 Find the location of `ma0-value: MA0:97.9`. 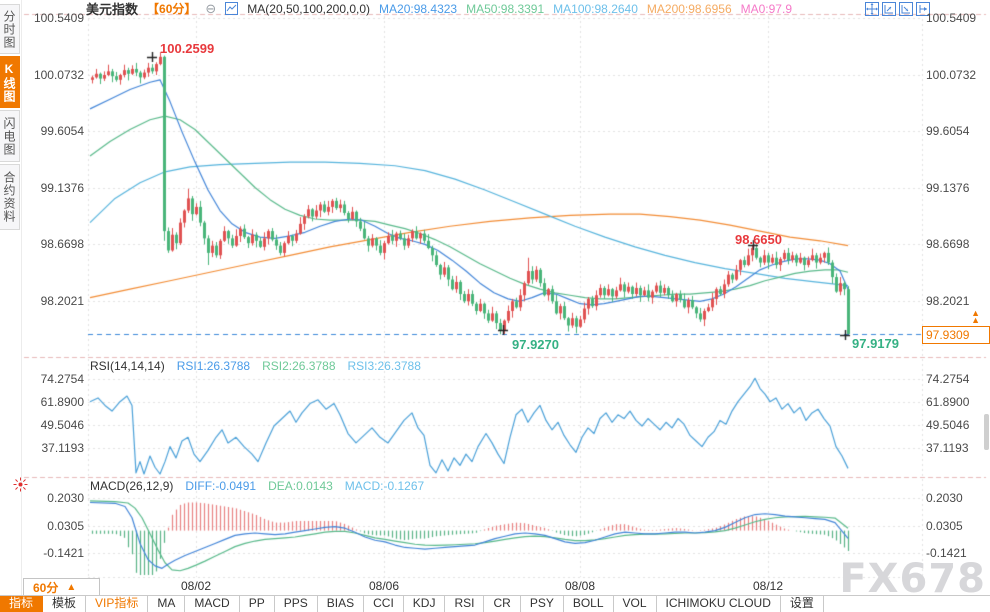

ma0-value: MA0:97.9 is located at coordinates (766, 8).